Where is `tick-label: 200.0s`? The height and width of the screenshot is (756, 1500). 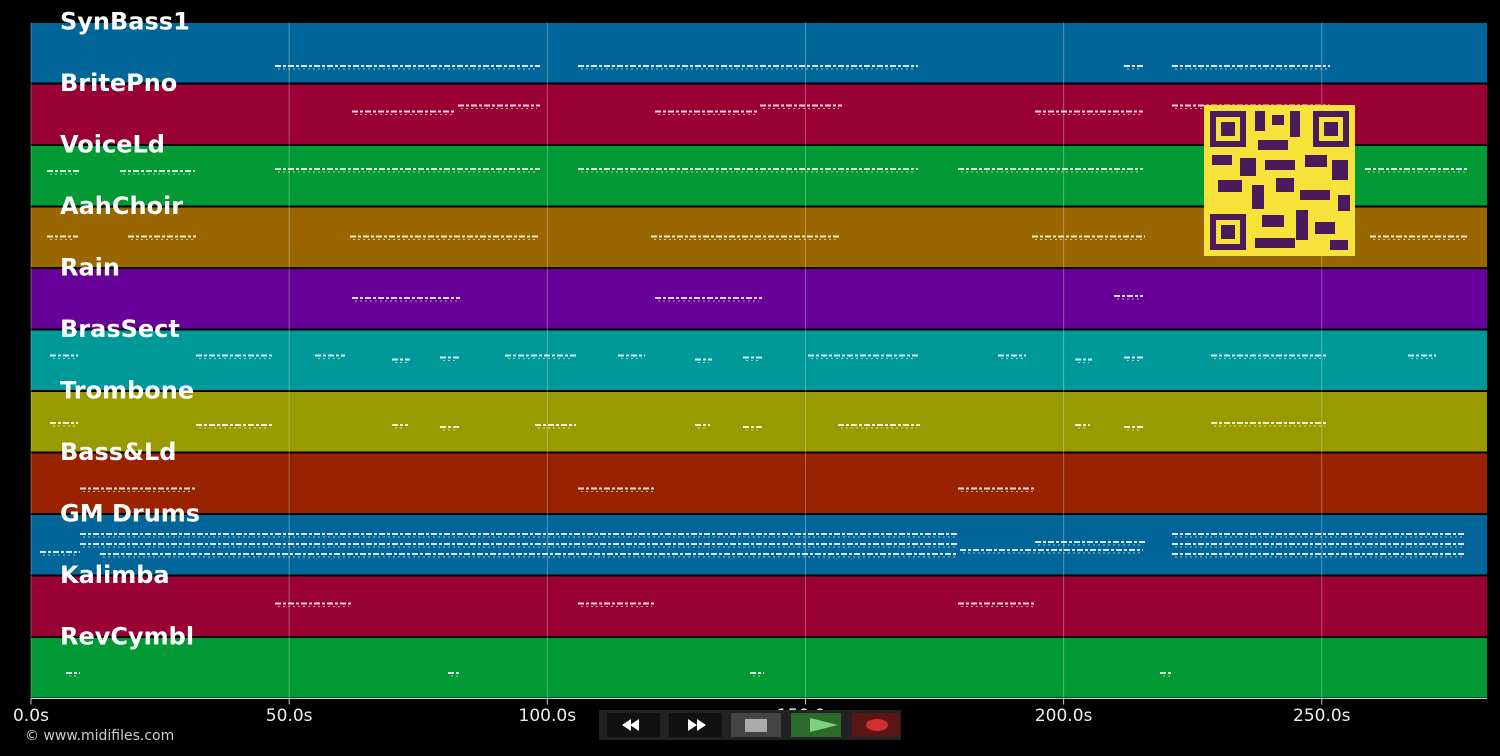 tick-label: 200.0s is located at coordinates (1064, 716).